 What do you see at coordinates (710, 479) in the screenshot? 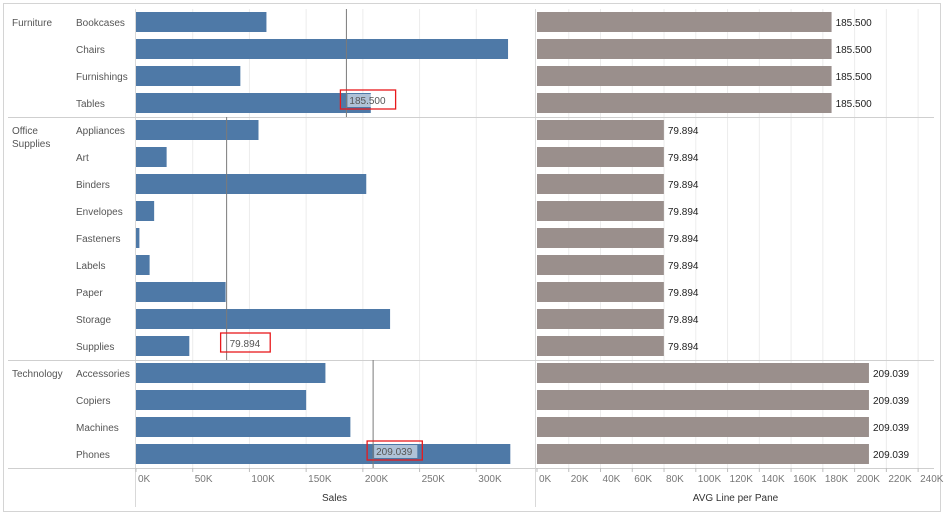
I see `right-axis-tick-label: 100K` at bounding box center [710, 479].